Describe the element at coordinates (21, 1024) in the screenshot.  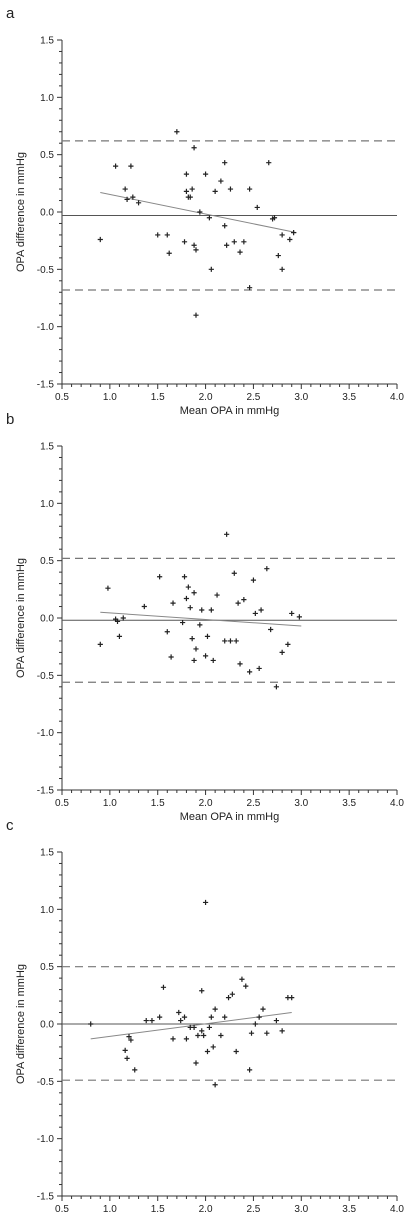
I see `y-axis-title: OPA difference in mmHg` at that location.